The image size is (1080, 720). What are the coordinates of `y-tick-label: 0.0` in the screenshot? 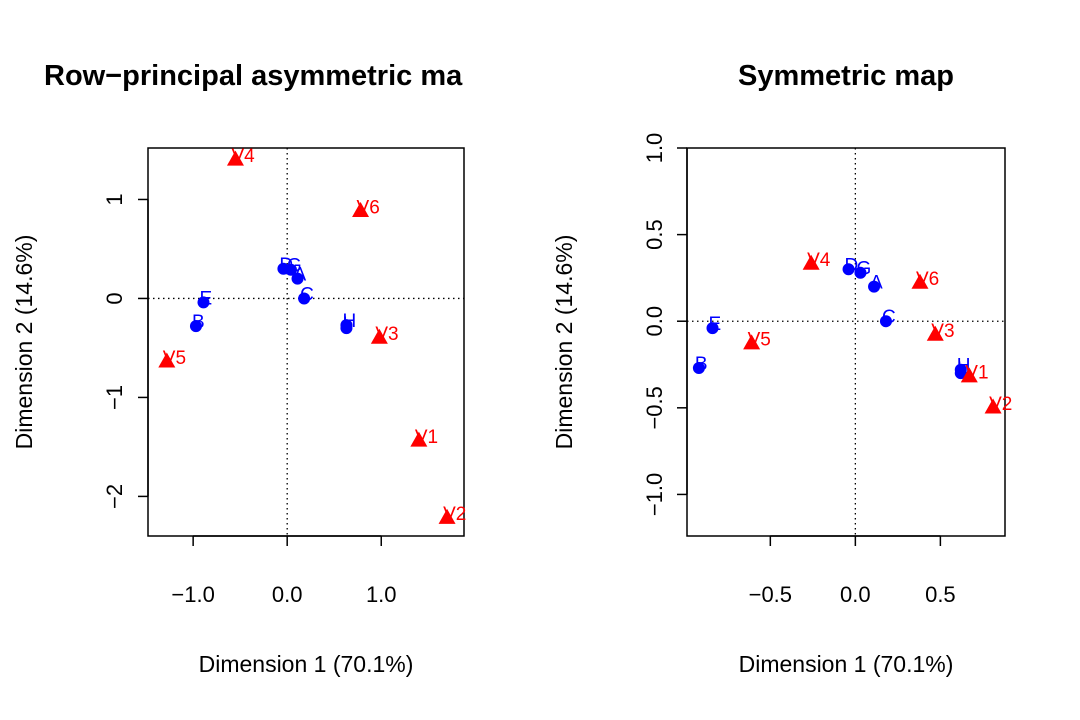 It's located at (654, 321).